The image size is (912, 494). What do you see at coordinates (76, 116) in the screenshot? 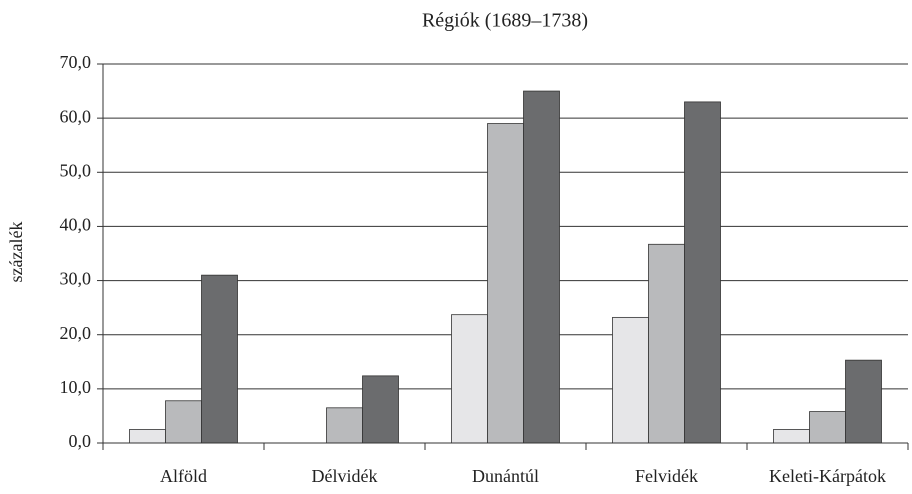
I see `y-tick-label: 60,0` at bounding box center [76, 116].